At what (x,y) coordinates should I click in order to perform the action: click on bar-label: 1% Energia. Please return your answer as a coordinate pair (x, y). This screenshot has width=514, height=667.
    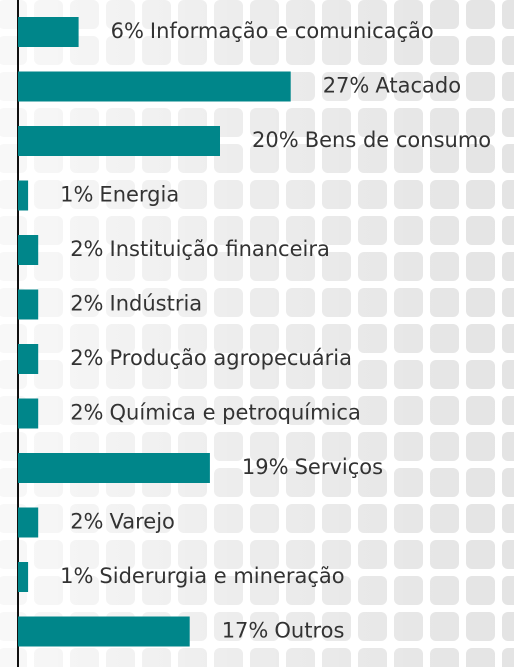
    Looking at the image, I should click on (119, 195).